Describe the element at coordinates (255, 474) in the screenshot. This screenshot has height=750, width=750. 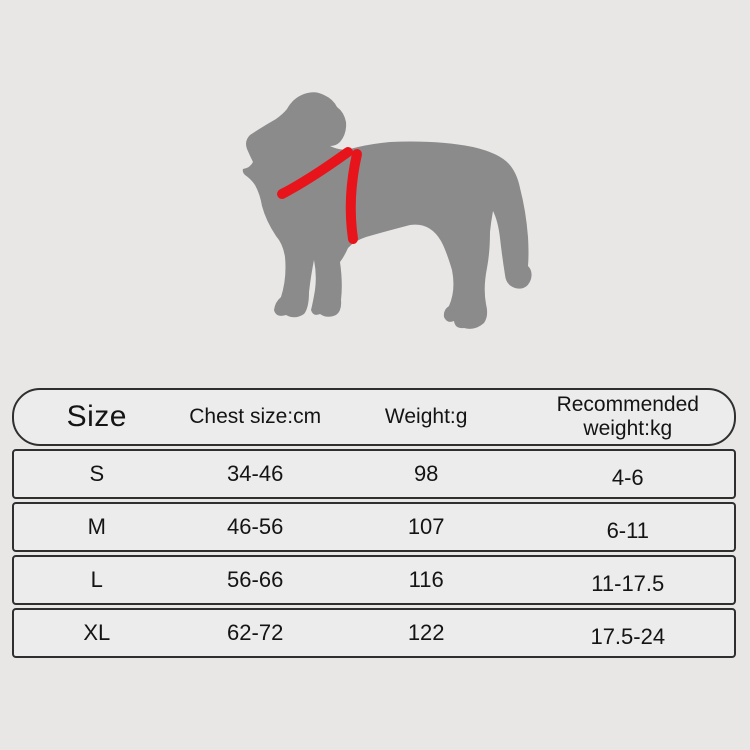
I see `cell-chest: 34-46` at that location.